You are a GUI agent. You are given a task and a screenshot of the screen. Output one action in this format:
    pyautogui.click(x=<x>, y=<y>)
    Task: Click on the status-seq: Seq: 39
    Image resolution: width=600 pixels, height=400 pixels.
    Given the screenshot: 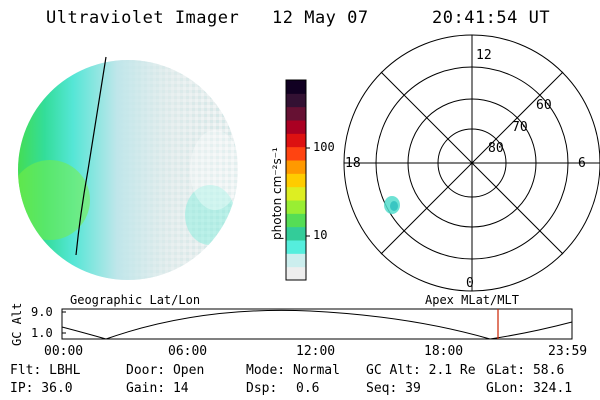 What is the action you would take?
    pyautogui.click(x=393, y=388)
    